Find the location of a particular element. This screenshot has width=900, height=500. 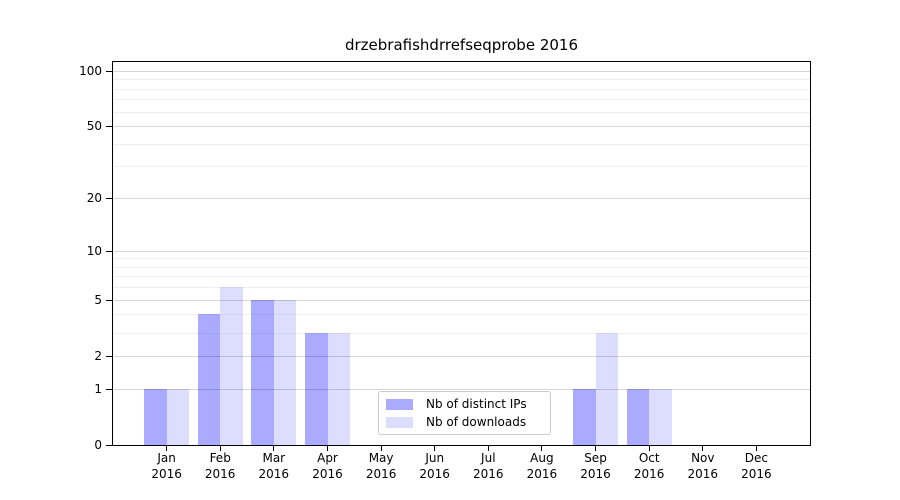

month-name: Jan is located at coordinates (166, 458).